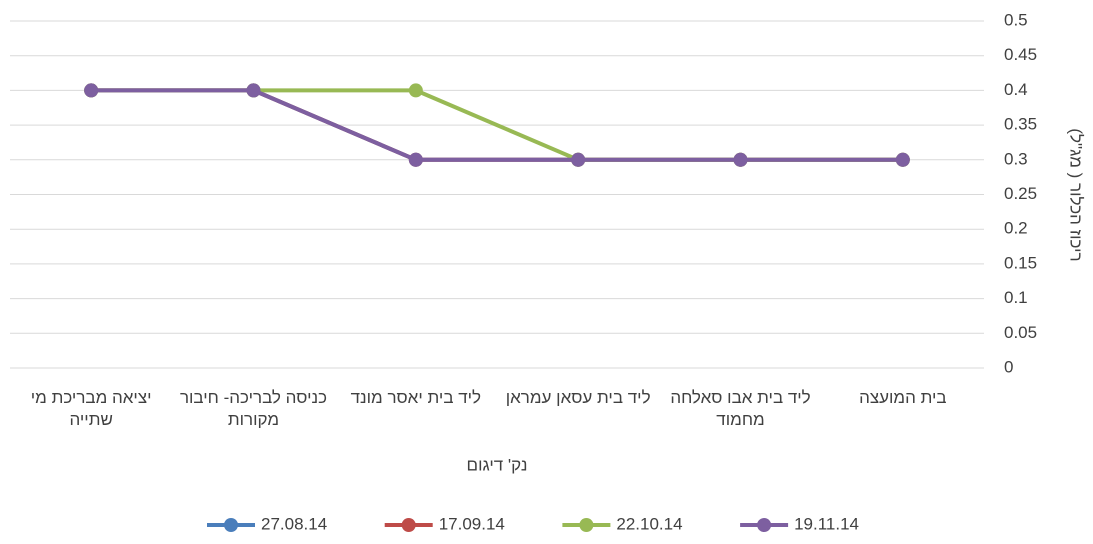  Describe the element at coordinates (472, 523) in the screenshot. I see `legend-label: 17.09.14` at that location.